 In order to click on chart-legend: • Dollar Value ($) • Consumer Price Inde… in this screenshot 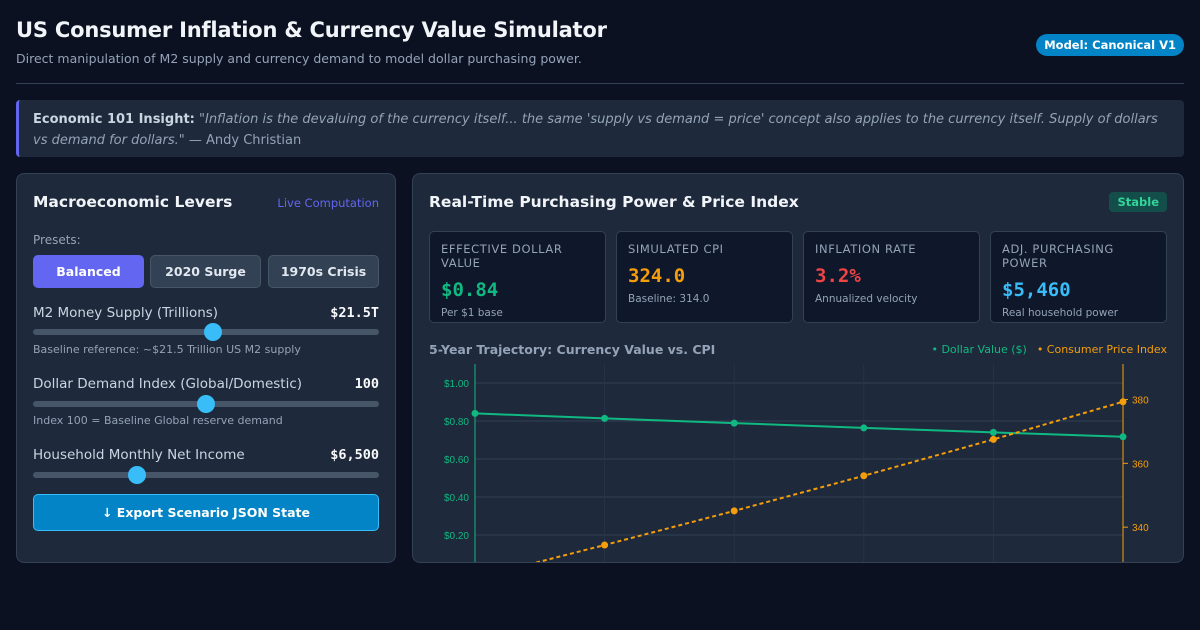, I will do `click(1049, 349)`.